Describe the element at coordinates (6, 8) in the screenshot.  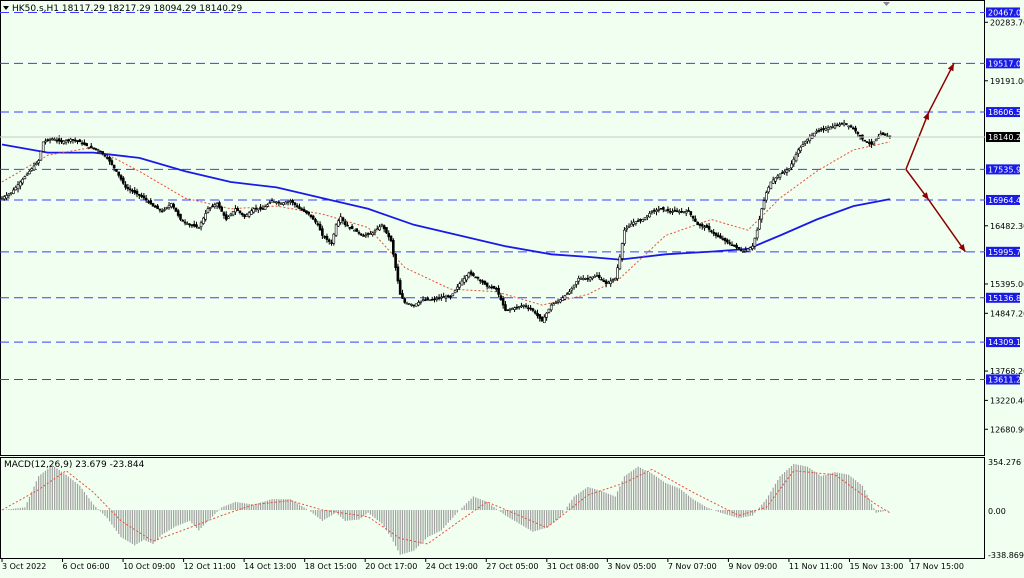
I see `dropdown-triangle-icon` at that location.